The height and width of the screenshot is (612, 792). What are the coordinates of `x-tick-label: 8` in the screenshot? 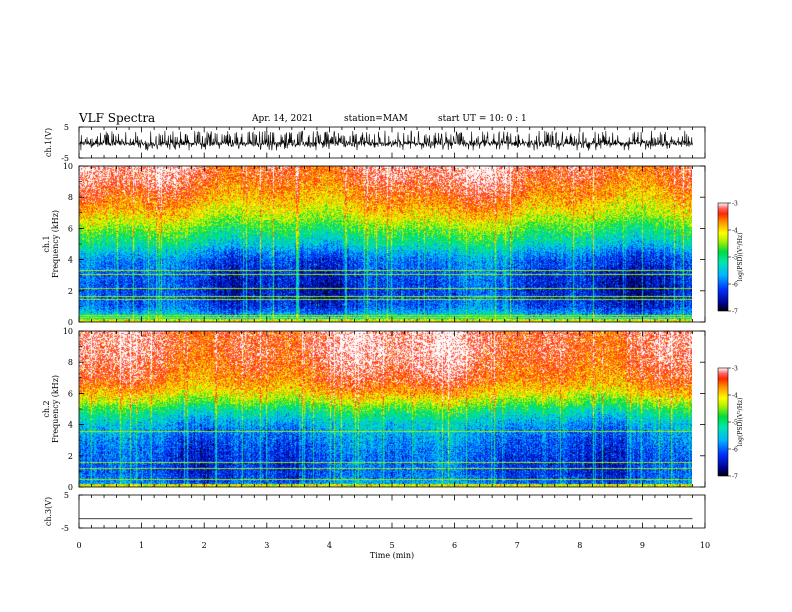 It's located at (579, 545).